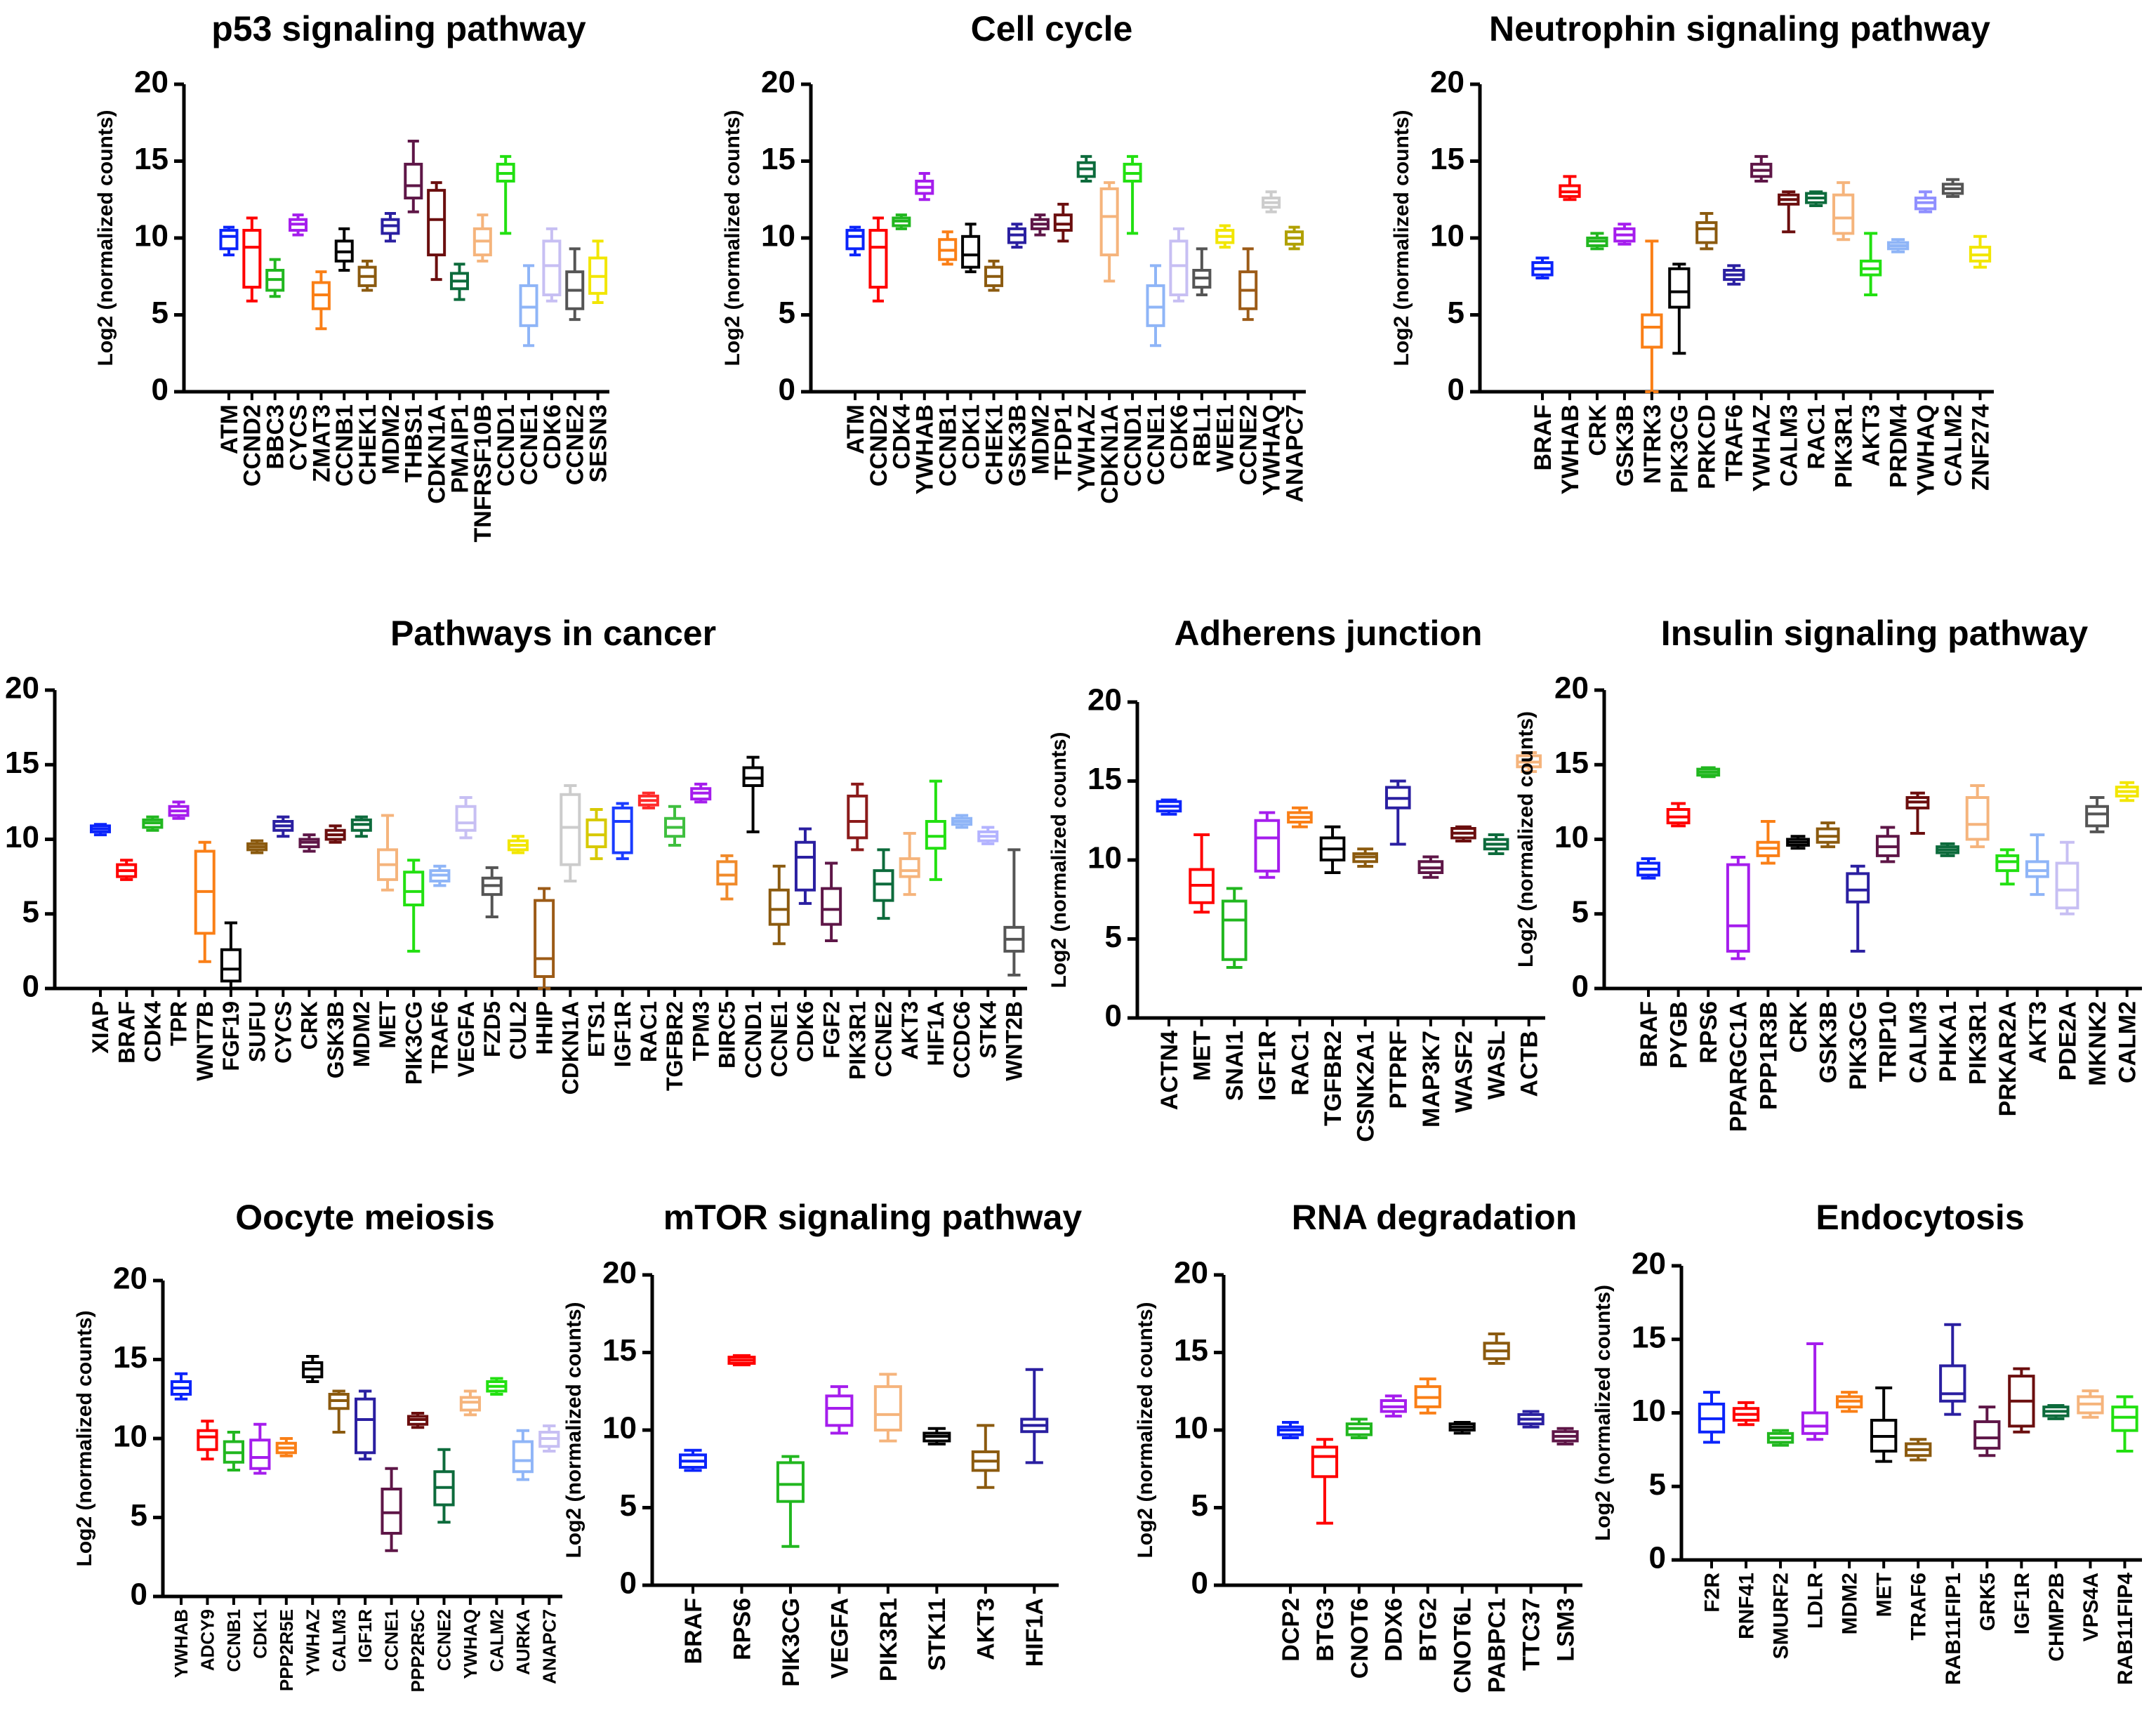  I want to click on x-tick-label-ttc37: TTC37, so click(1531, 1635).